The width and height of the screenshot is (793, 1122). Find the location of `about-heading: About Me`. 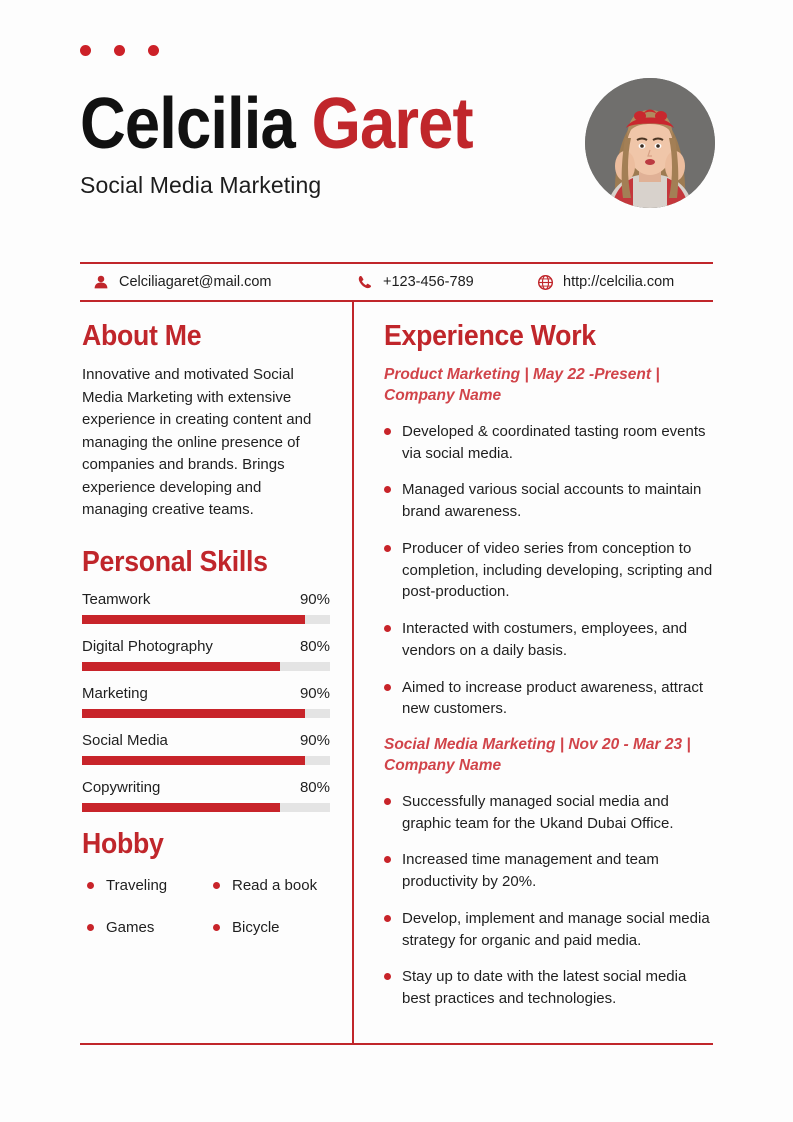

about-heading: About Me is located at coordinates (142, 336).